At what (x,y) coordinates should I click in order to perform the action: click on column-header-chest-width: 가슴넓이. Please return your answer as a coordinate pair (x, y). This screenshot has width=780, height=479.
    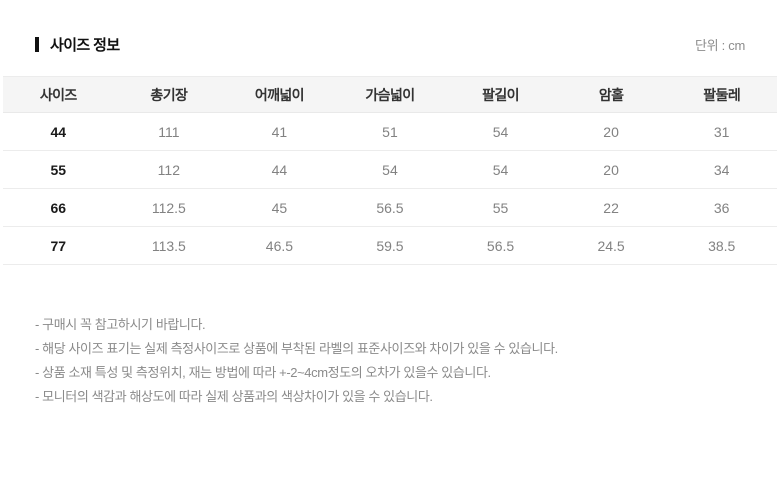
    Looking at the image, I should click on (390, 94).